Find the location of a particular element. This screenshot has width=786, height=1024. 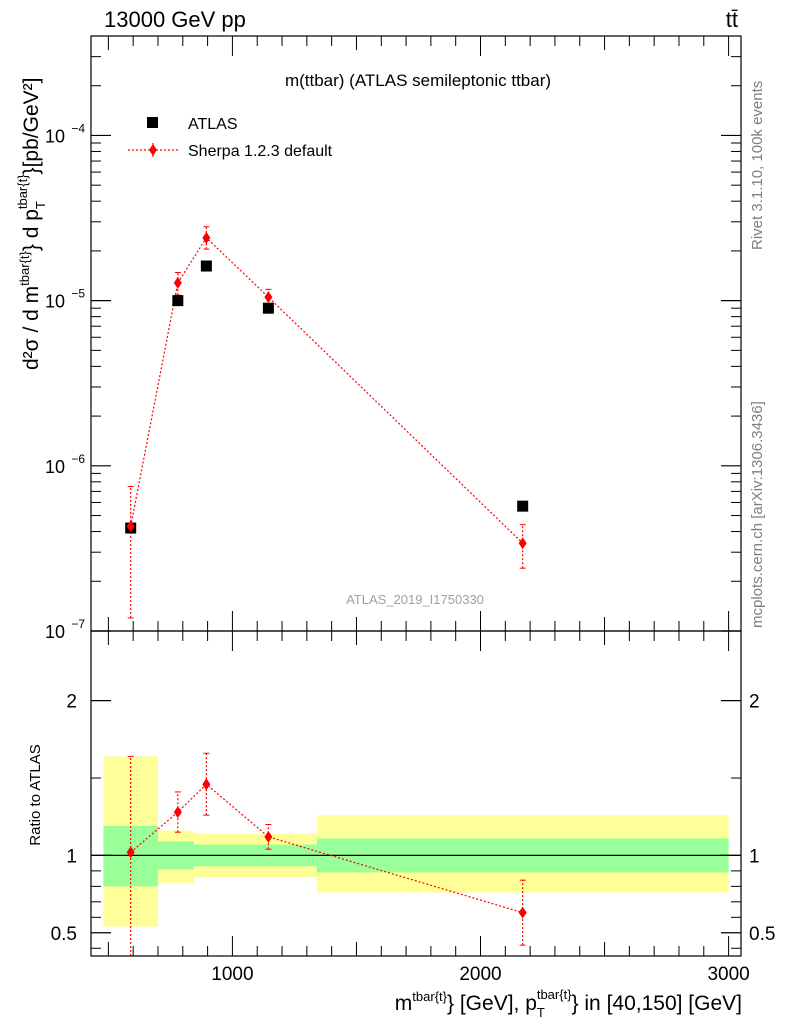

header-right-label: tt̄ is located at coordinates (732, 19).